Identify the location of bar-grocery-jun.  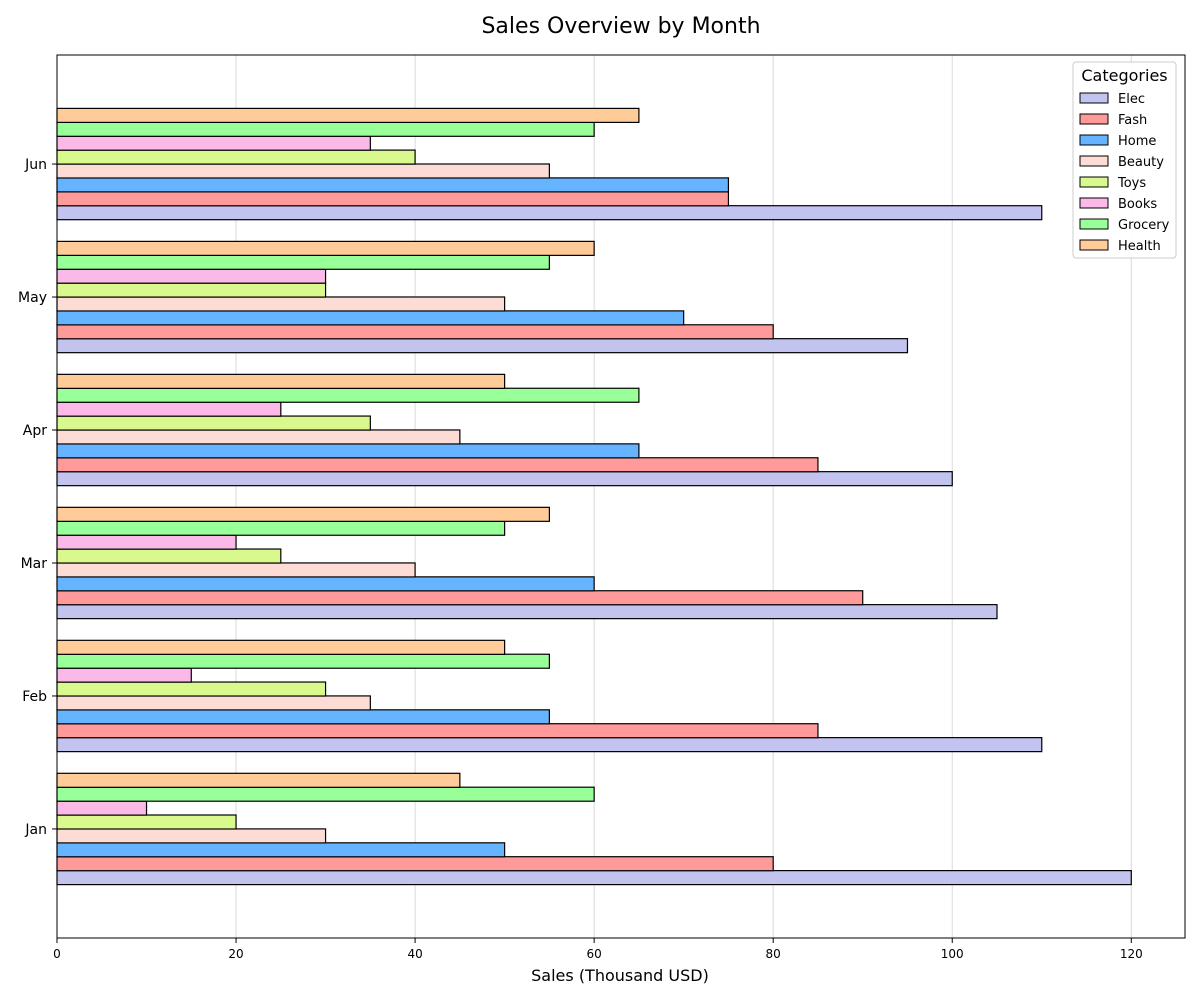
(325, 129).